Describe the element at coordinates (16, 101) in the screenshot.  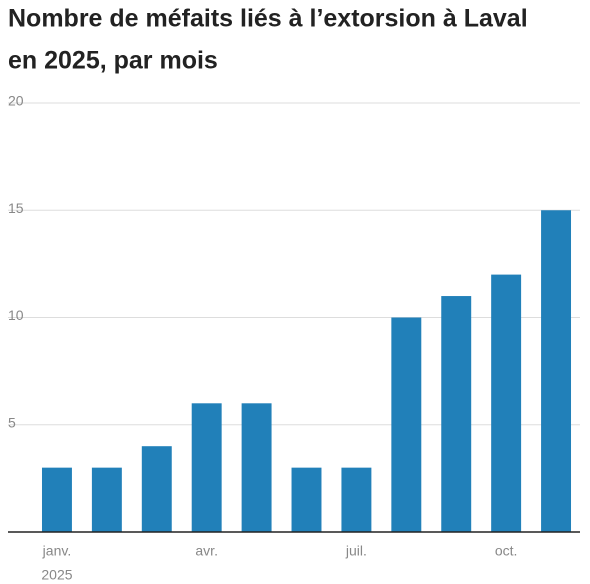
I see `y-tick-label: 20` at that location.